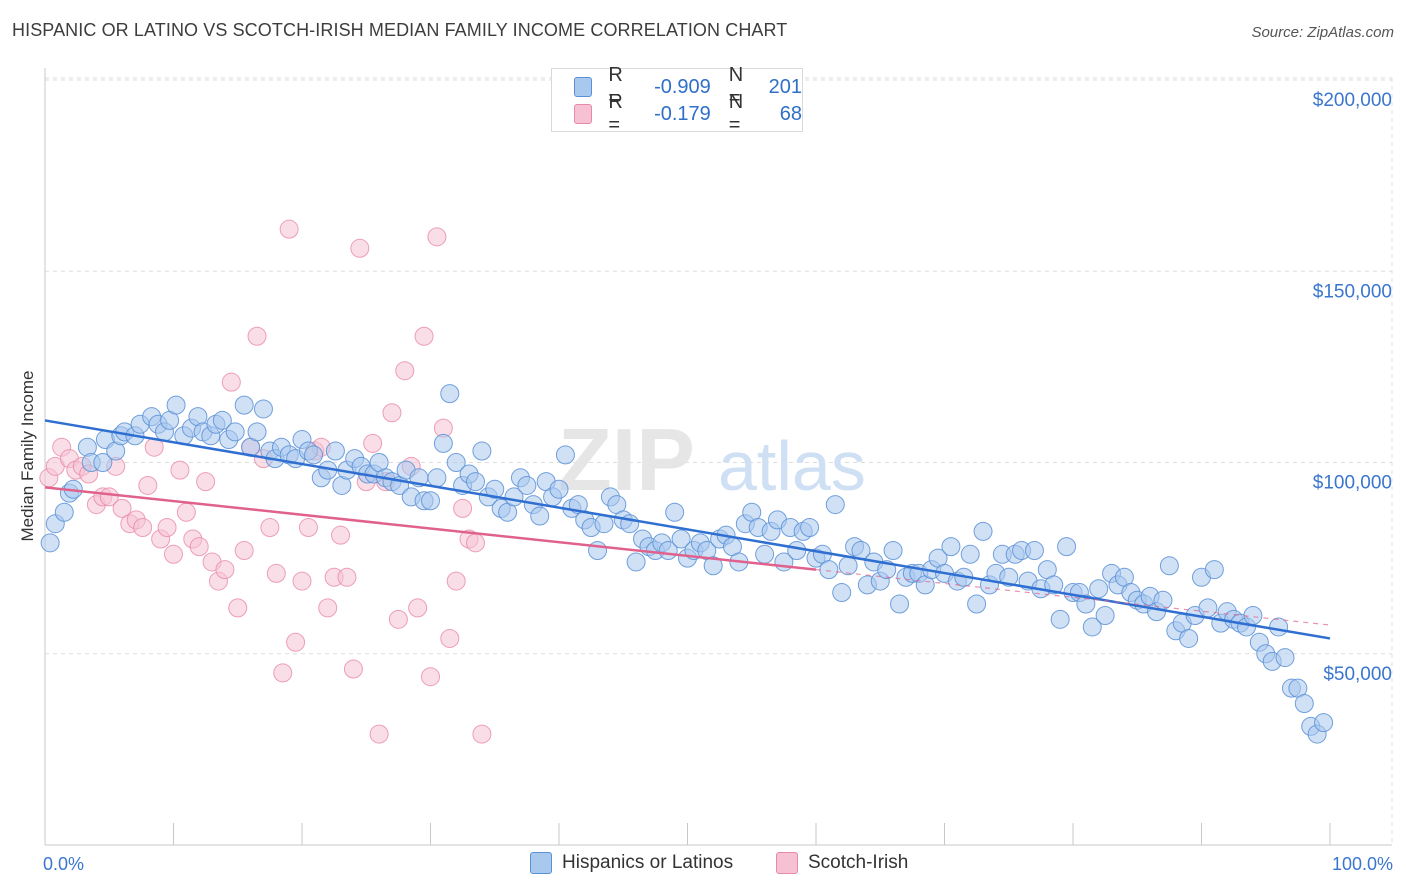  Describe the element at coordinates (682, 86) in the screenshot. I see `legend-r-value: -0.909` at that location.